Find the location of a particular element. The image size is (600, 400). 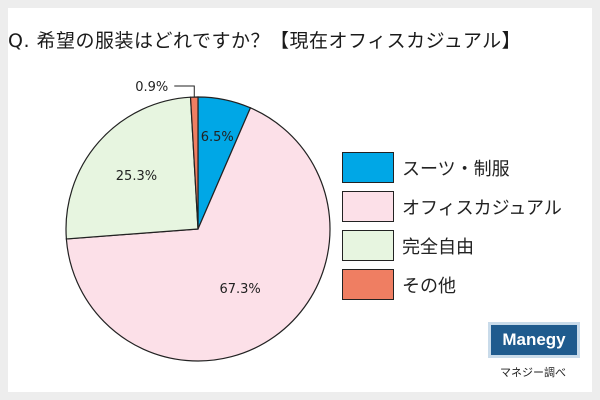

data-label-office-casual: 67.3% is located at coordinates (239, 289).